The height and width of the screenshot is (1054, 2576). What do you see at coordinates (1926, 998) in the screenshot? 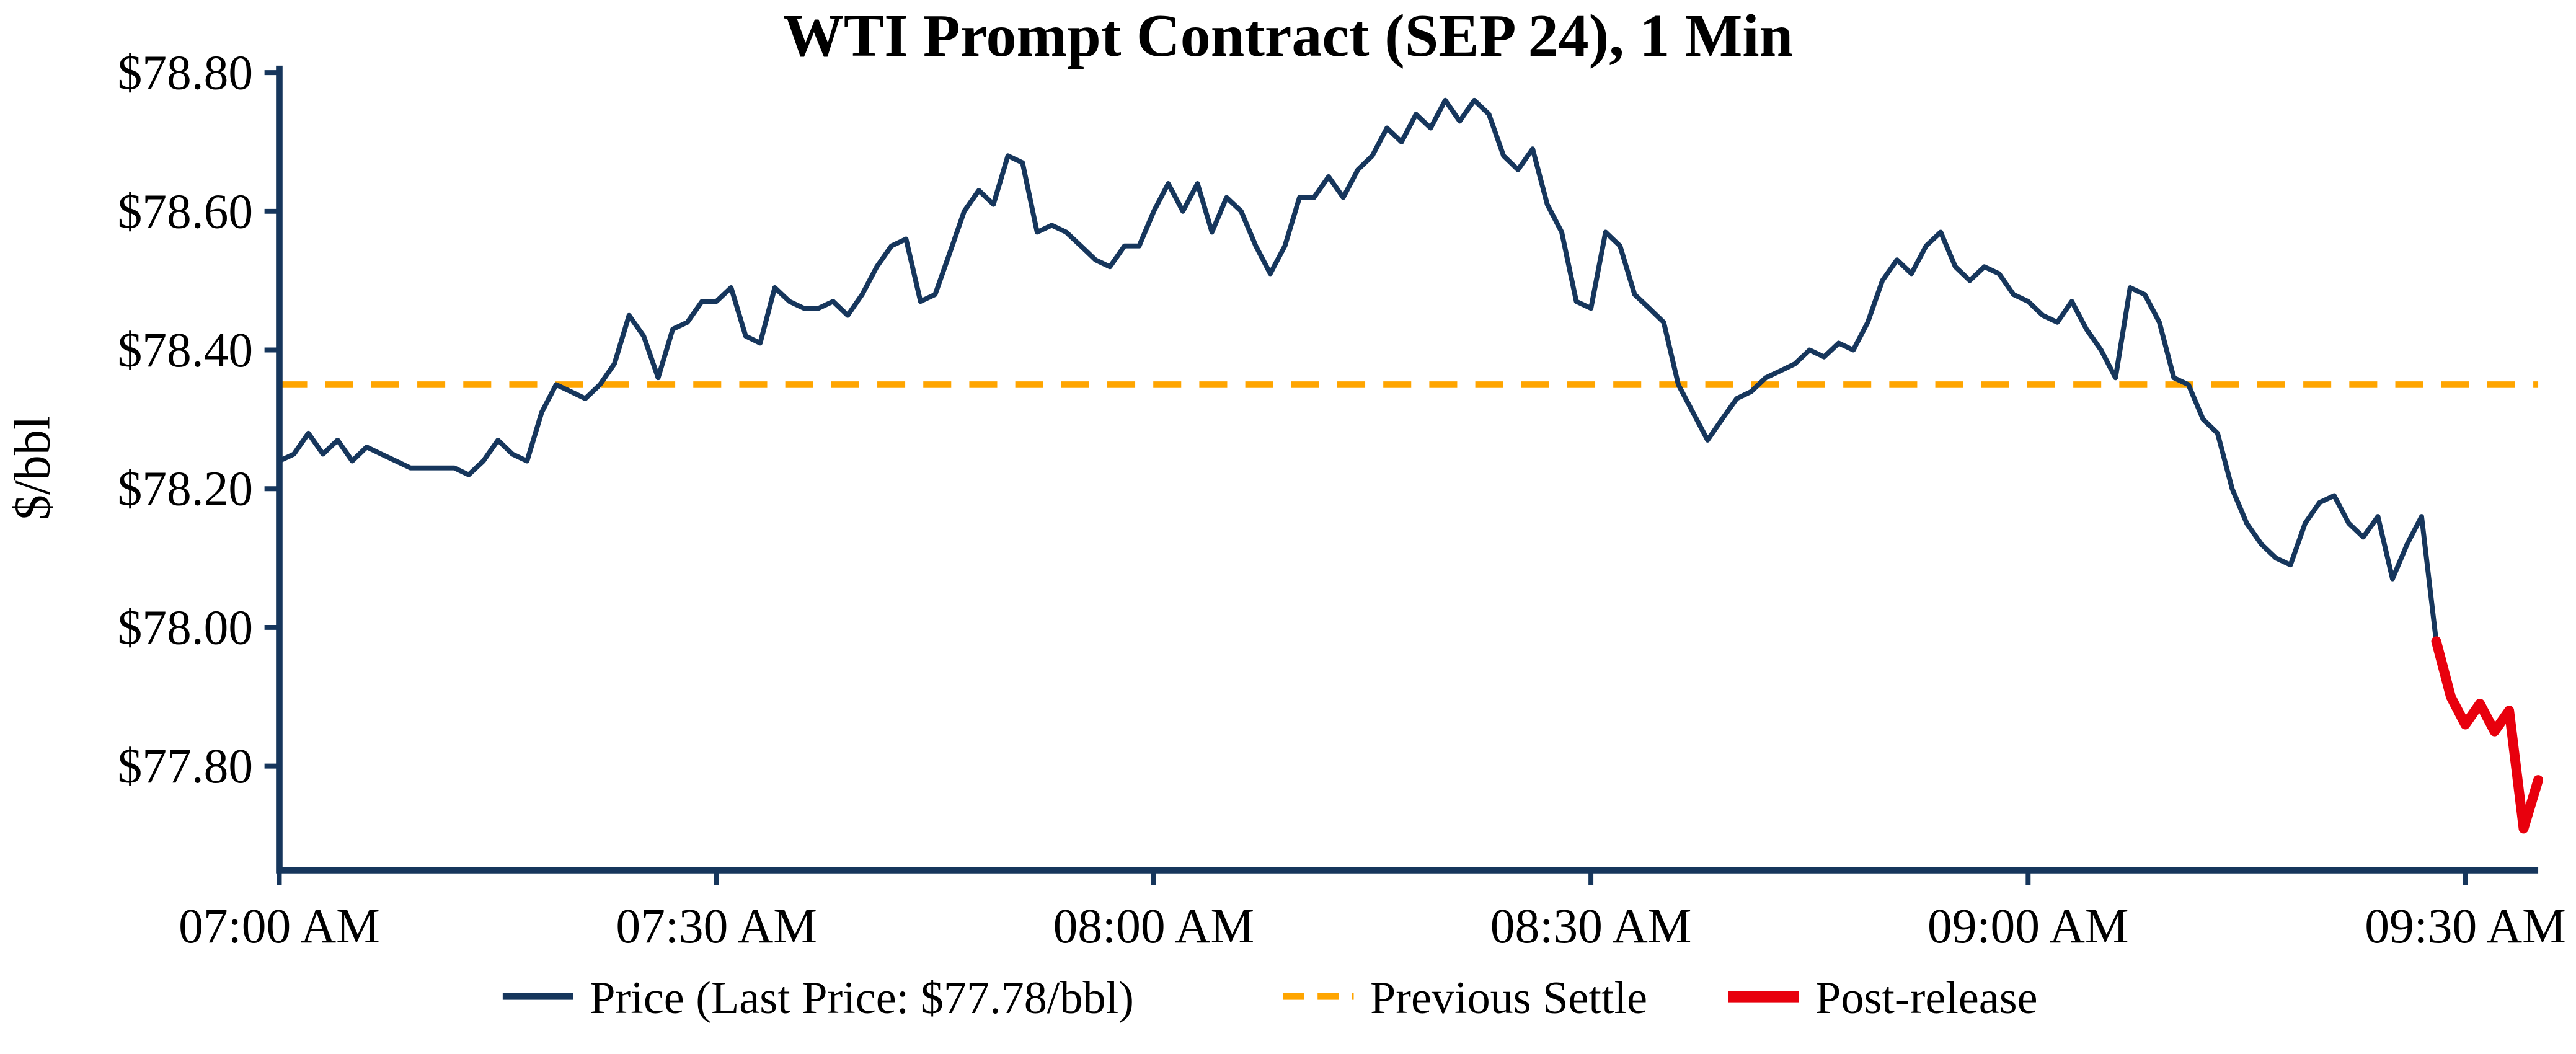
I see `legend-label-post-release: Post-release` at bounding box center [1926, 998].